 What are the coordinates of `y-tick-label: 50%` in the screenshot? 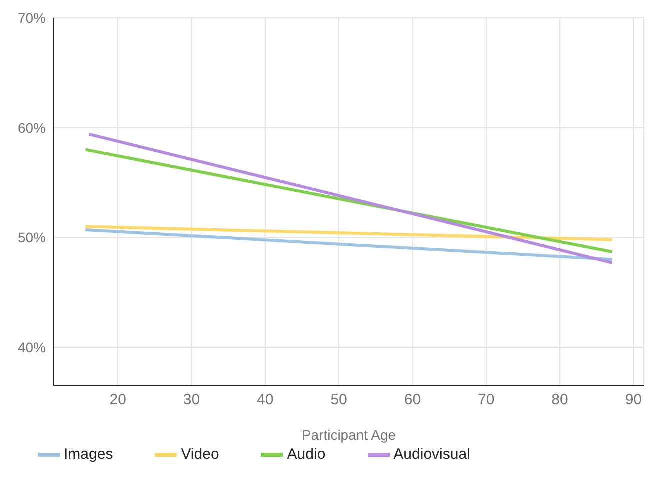 It's located at (32, 238).